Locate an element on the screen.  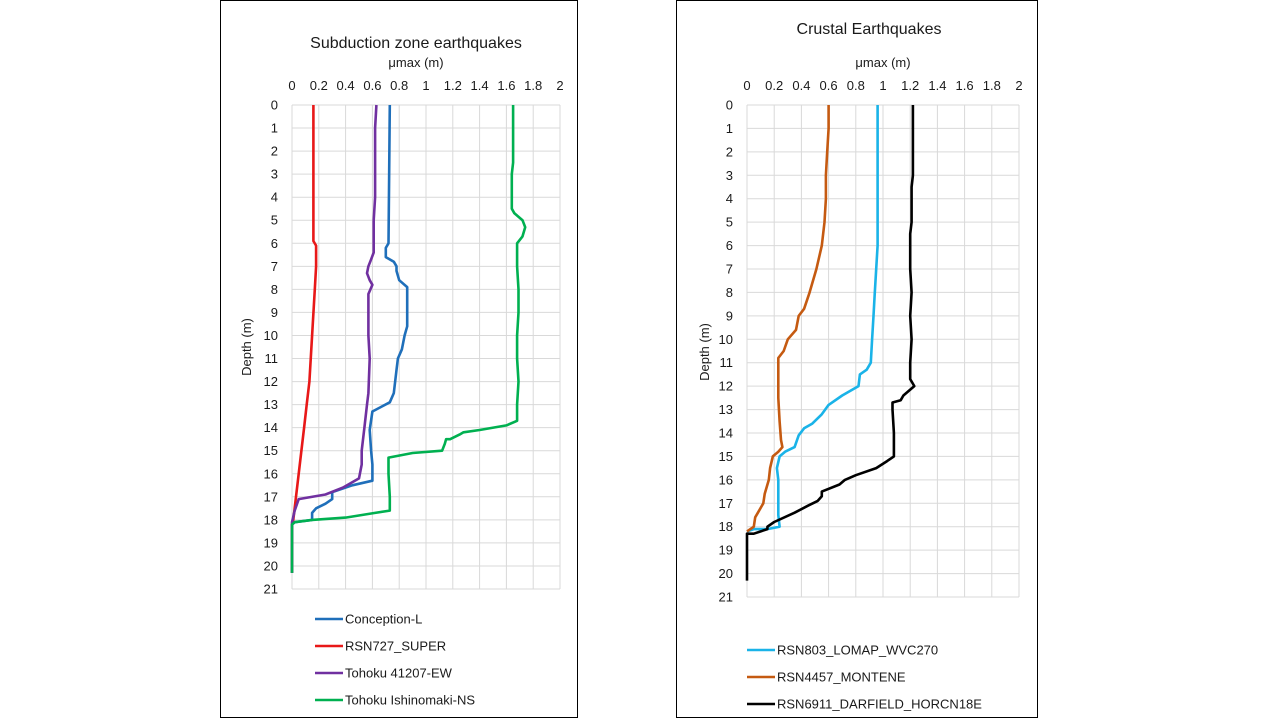
legend-label-rsn803-lomap-wvc270: RSN803_LOMAP_WVC270 is located at coordinates (857, 650).